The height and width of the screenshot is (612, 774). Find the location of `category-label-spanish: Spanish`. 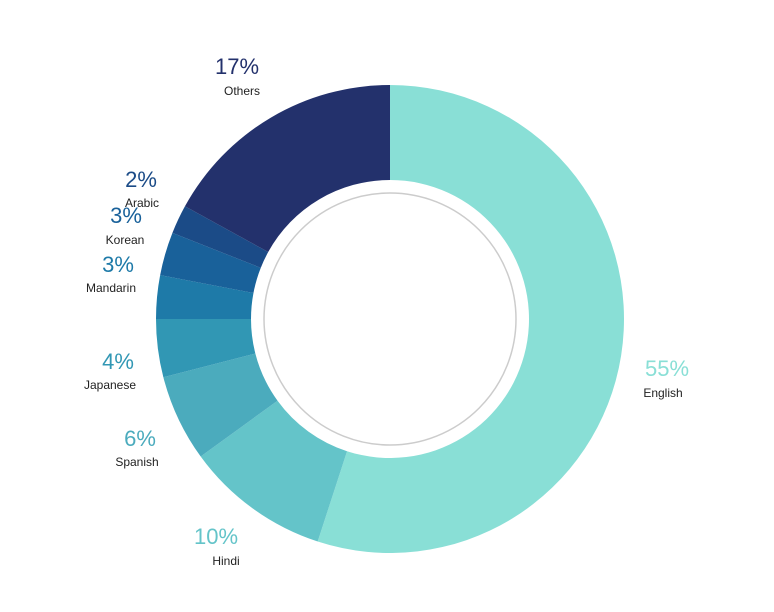

category-label-spanish: Spanish is located at coordinates (136, 462).